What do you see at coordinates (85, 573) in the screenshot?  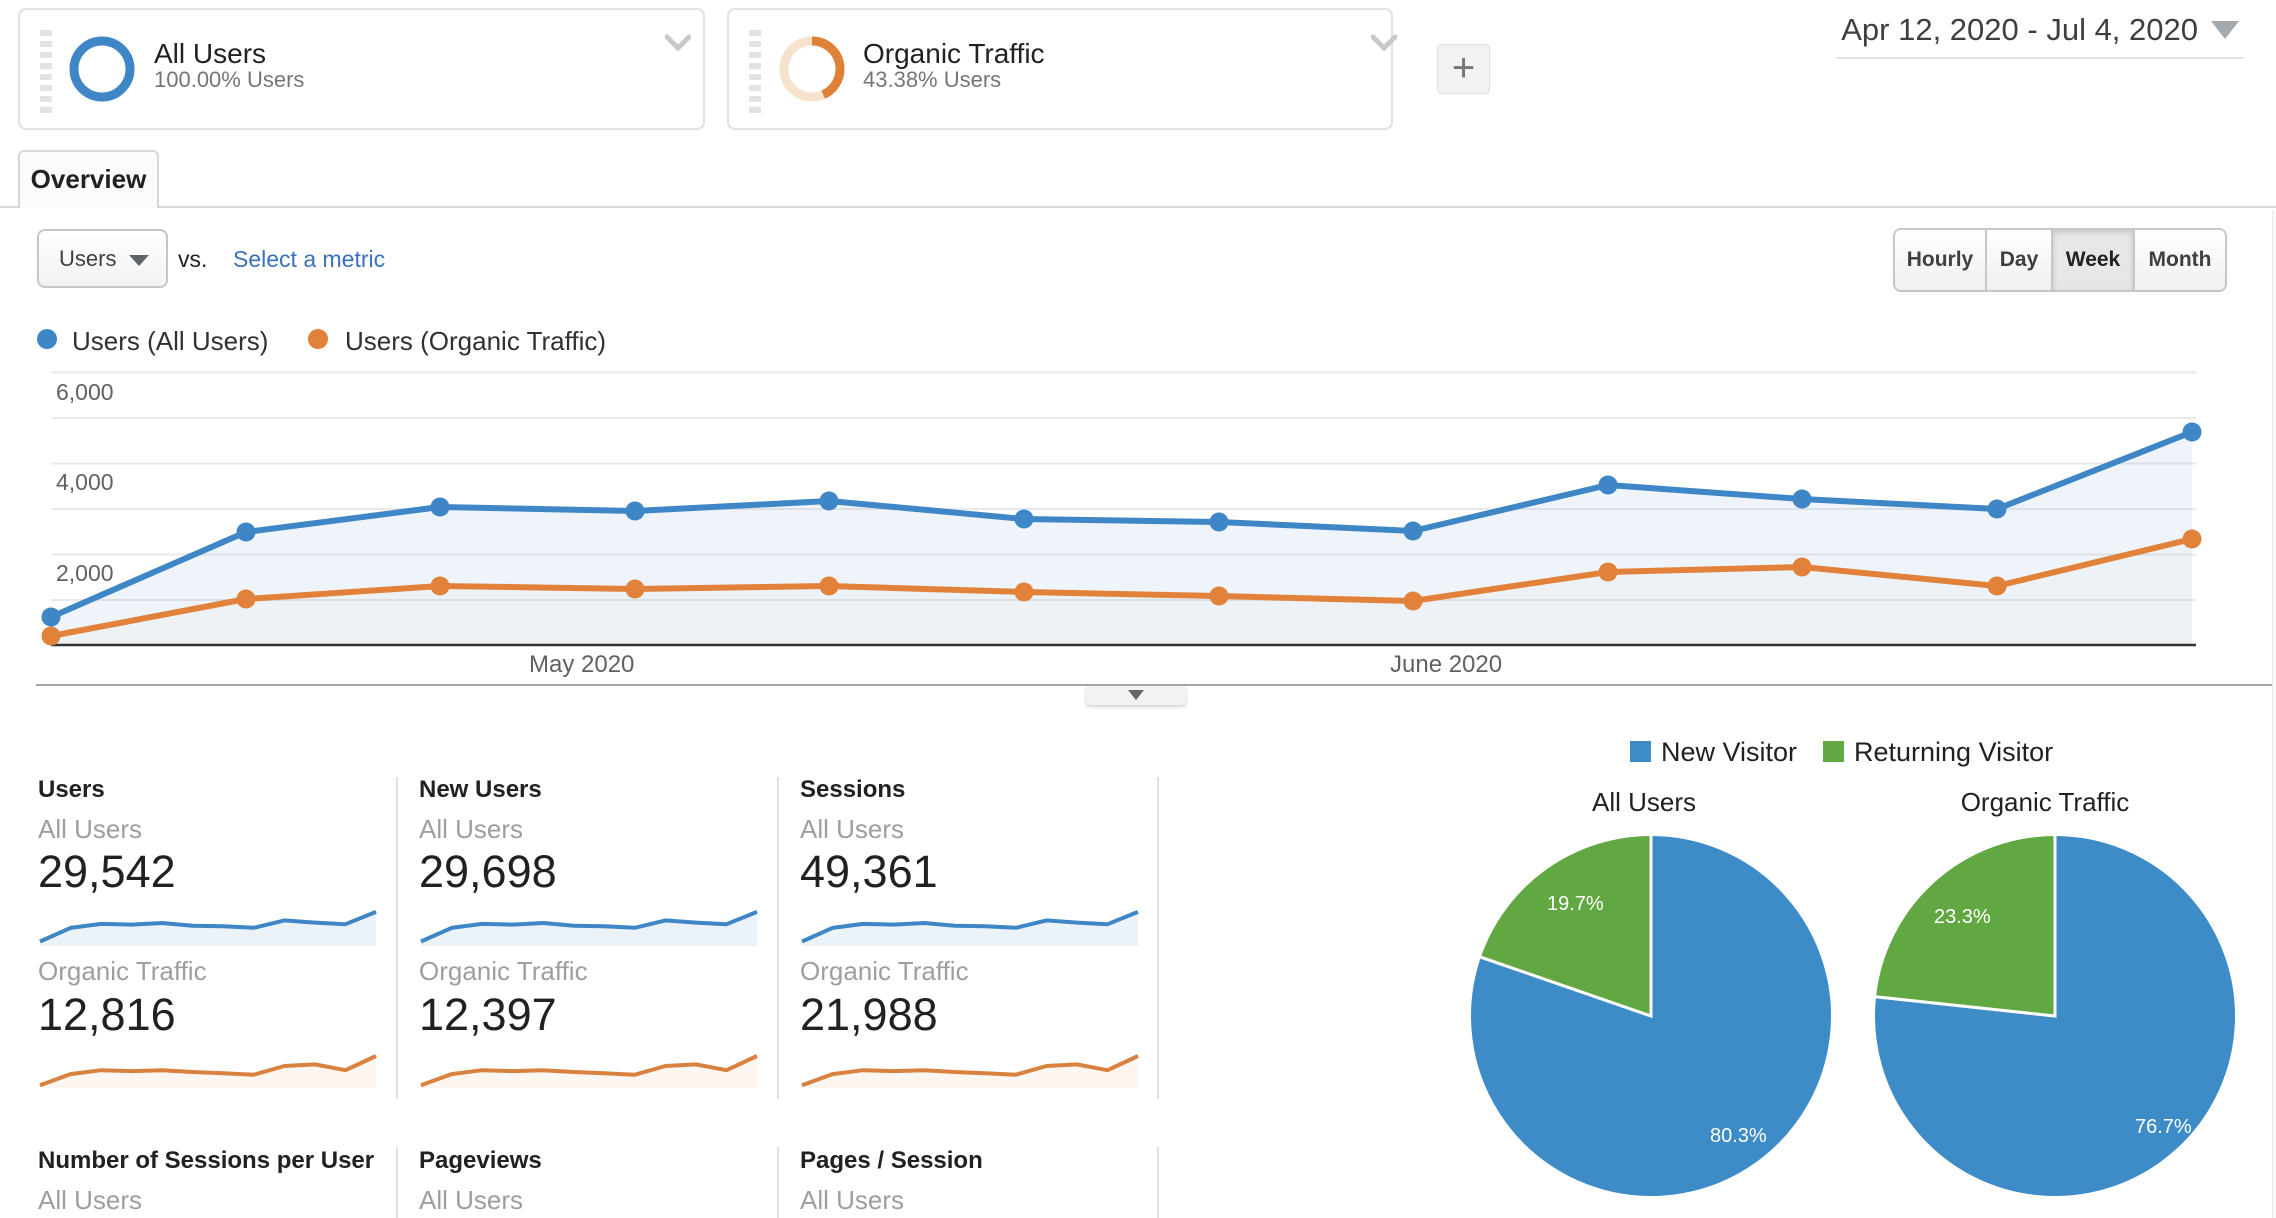 I see `svg-text: 2,000` at bounding box center [85, 573].